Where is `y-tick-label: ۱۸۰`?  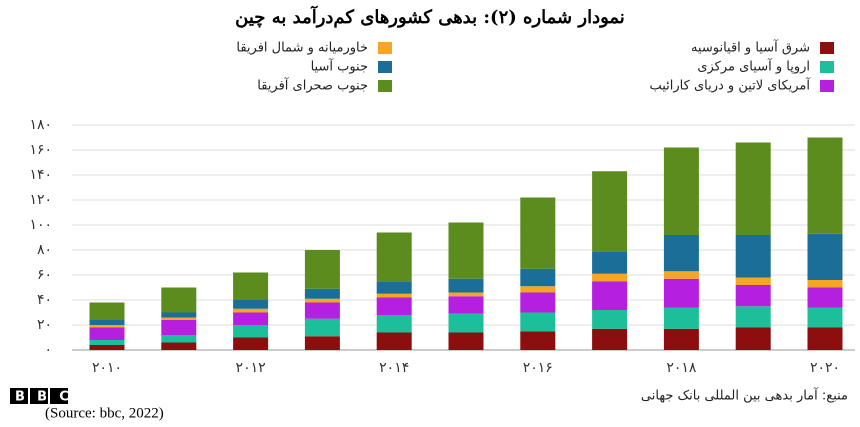
y-tick-label: ۱۸۰ is located at coordinates (40, 125).